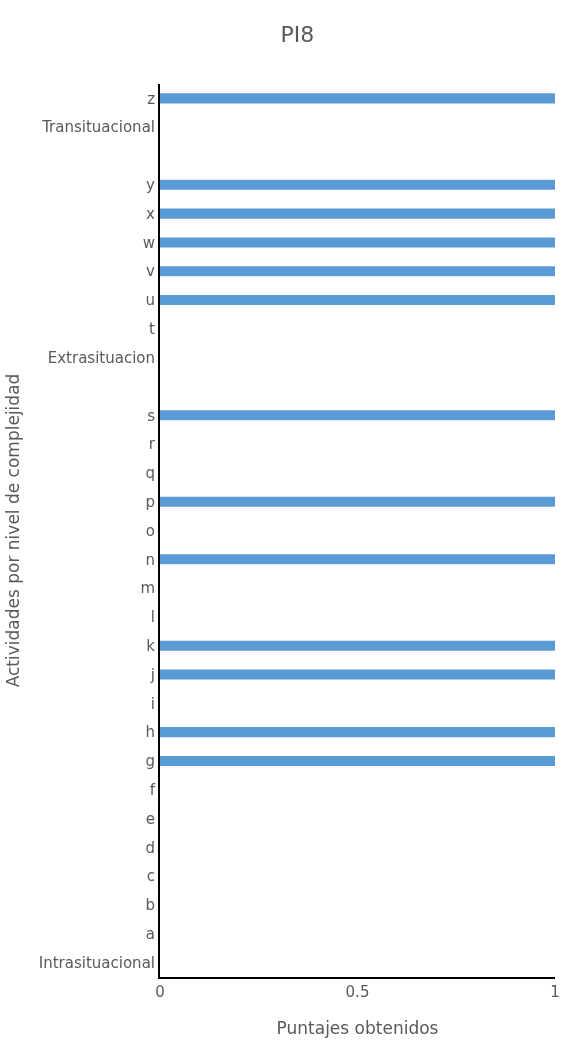 The image size is (572, 1059). What do you see at coordinates (297, 34) in the screenshot?
I see `chart-title: PI8` at bounding box center [297, 34].